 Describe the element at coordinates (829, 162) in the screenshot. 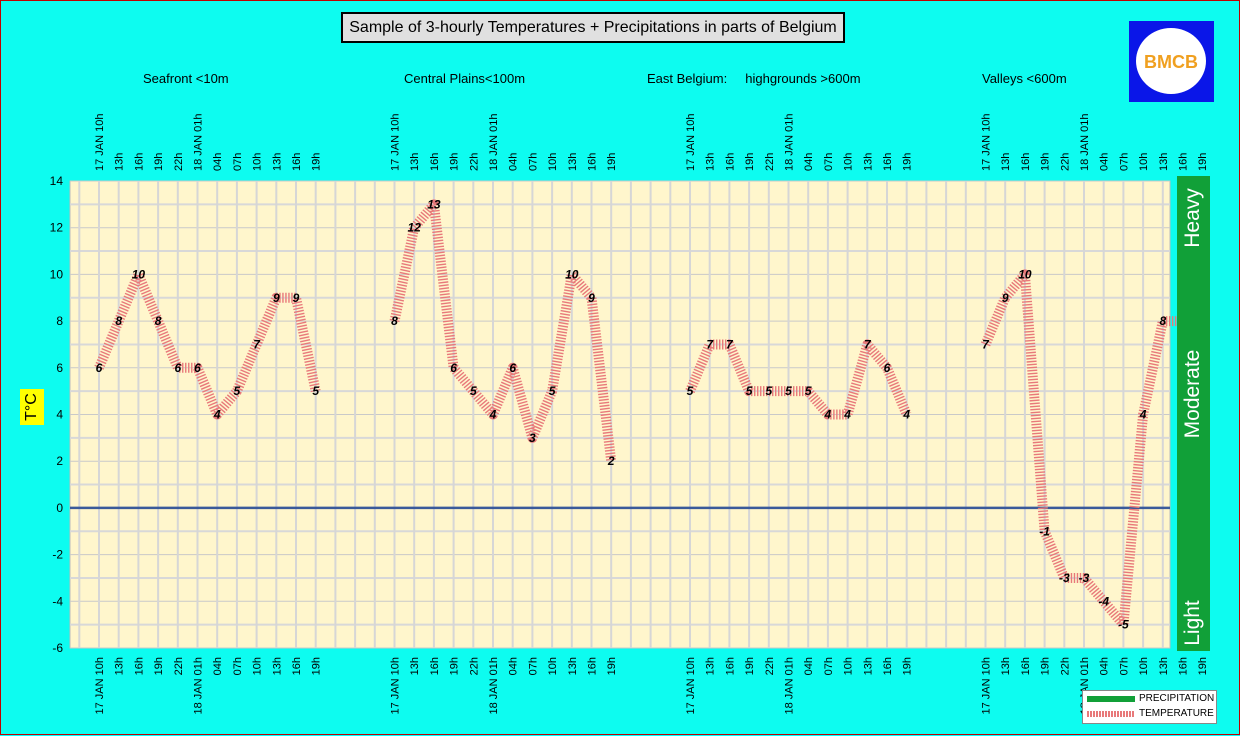

I see `x-tick-label-top: 07h` at that location.